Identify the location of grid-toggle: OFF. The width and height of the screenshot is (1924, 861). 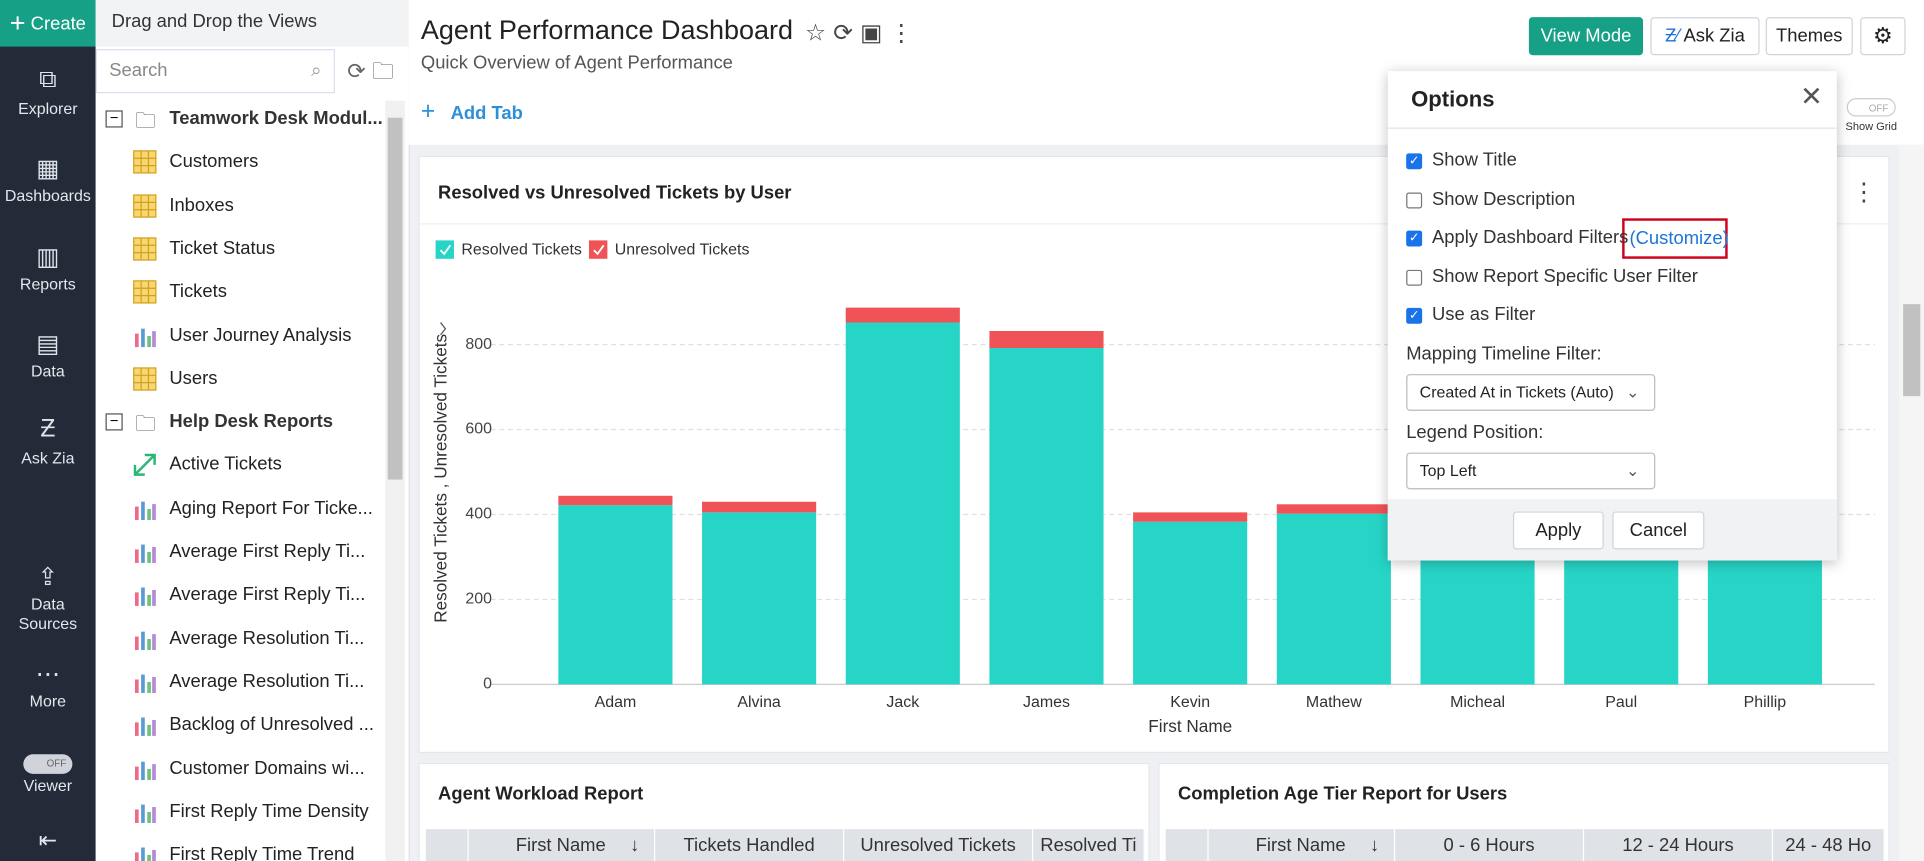
(1871, 107).